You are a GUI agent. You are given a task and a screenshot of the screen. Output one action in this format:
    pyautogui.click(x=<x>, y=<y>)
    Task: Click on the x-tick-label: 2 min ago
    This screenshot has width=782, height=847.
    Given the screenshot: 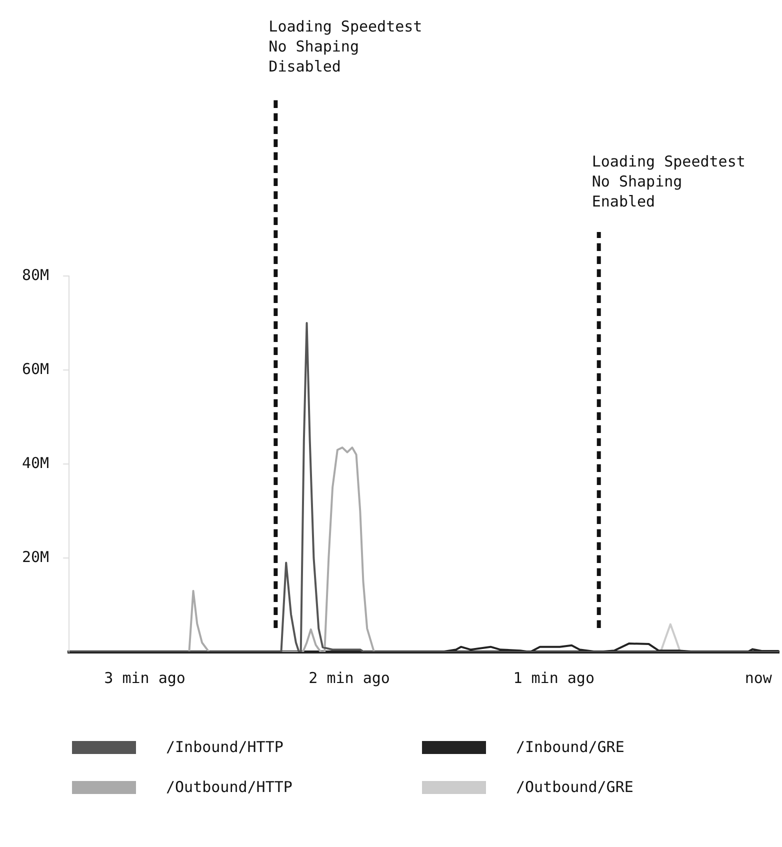 What is the action you would take?
    pyautogui.click(x=349, y=677)
    